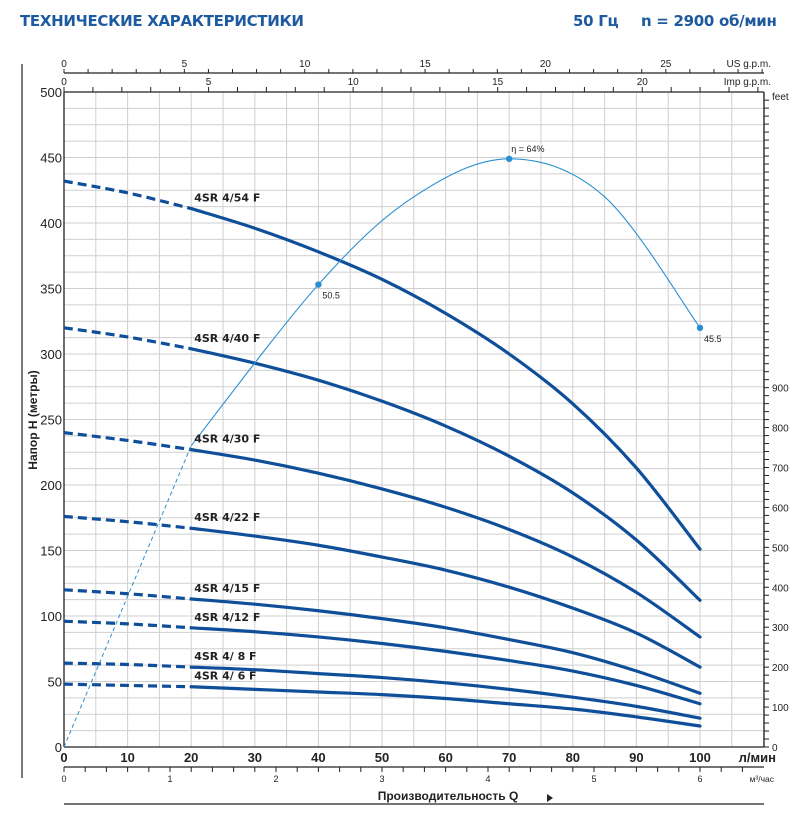 The width and height of the screenshot is (799, 815). What do you see at coordinates (780, 668) in the screenshot?
I see `feet-tick-label: 200` at bounding box center [780, 668].